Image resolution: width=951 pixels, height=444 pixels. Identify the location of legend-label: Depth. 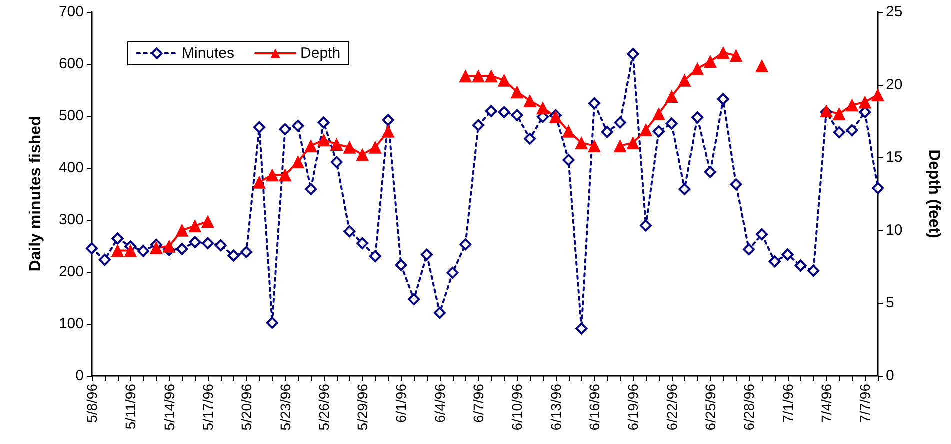
(320, 53).